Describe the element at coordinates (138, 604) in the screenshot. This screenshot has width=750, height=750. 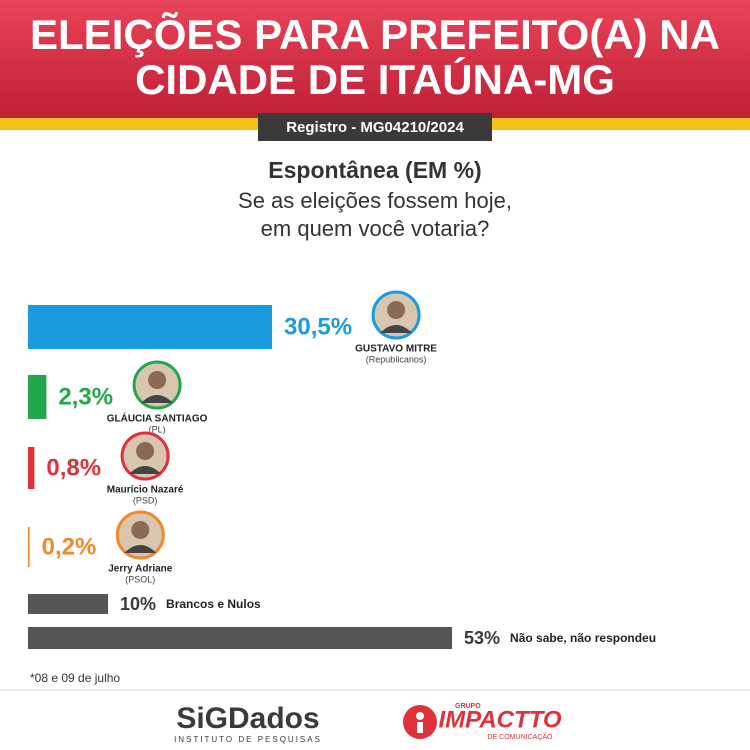
I see `value-label: 10%` at that location.